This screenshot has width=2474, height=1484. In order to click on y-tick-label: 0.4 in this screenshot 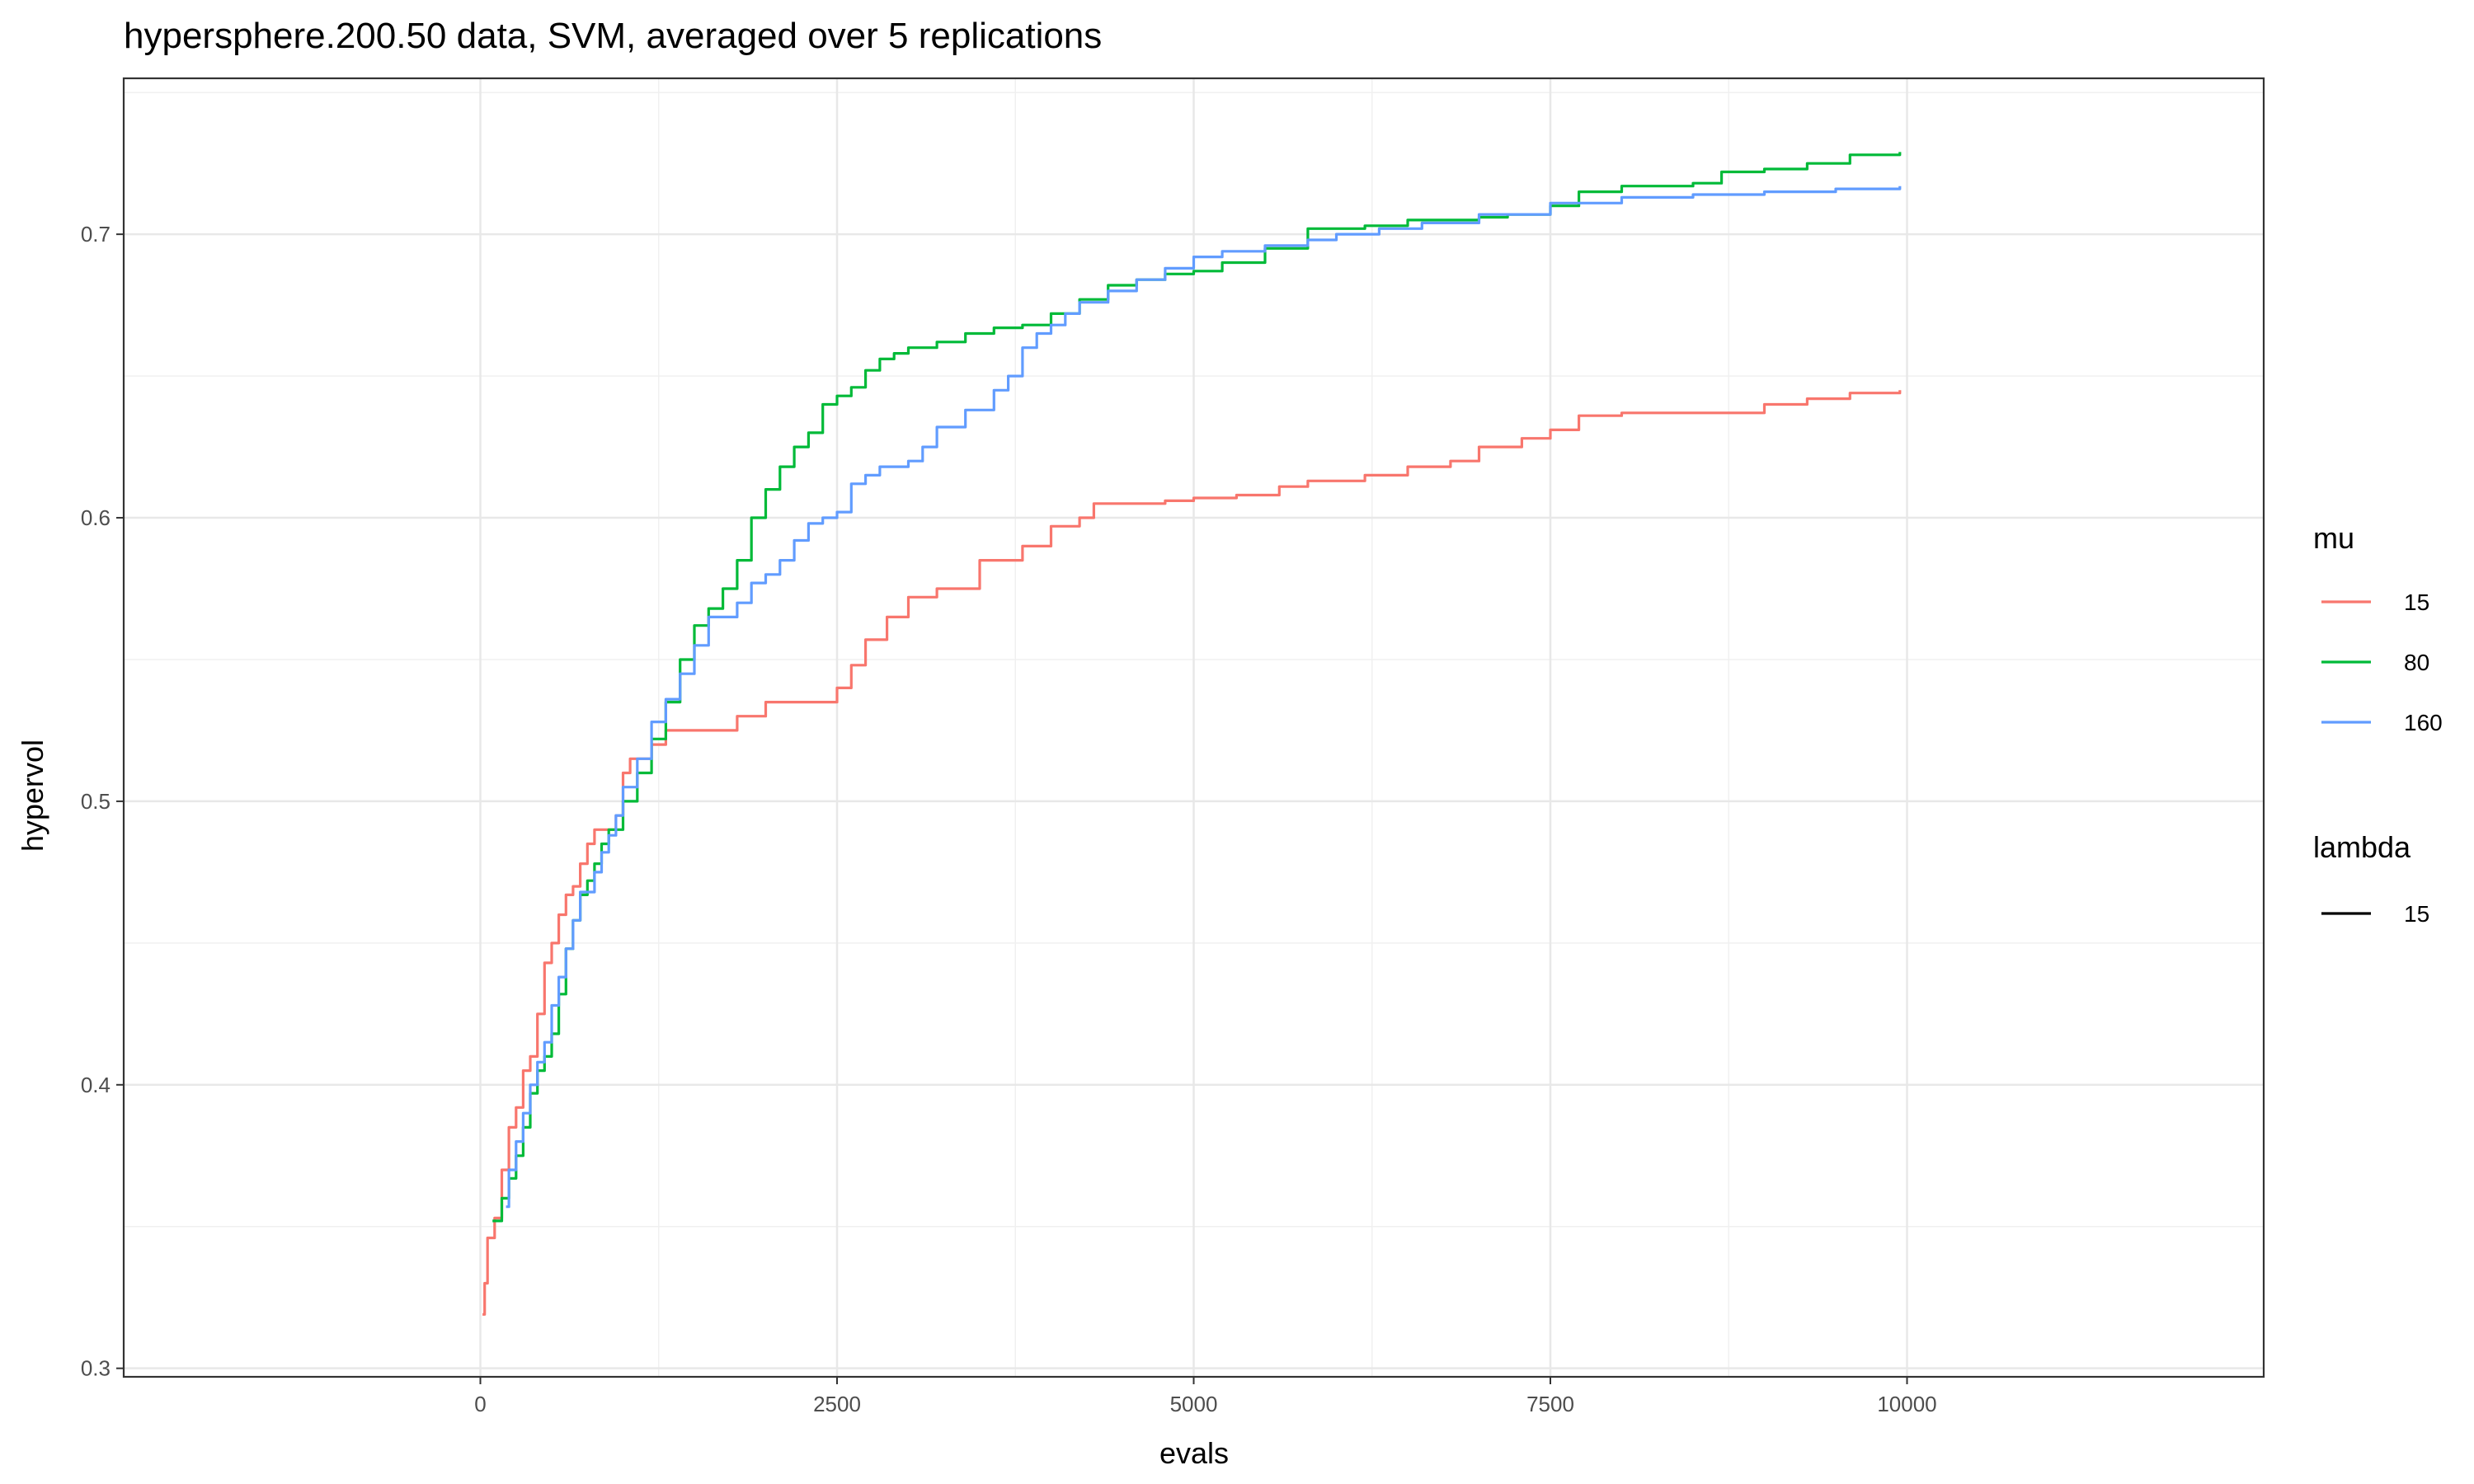, I will do `click(96, 1085)`.